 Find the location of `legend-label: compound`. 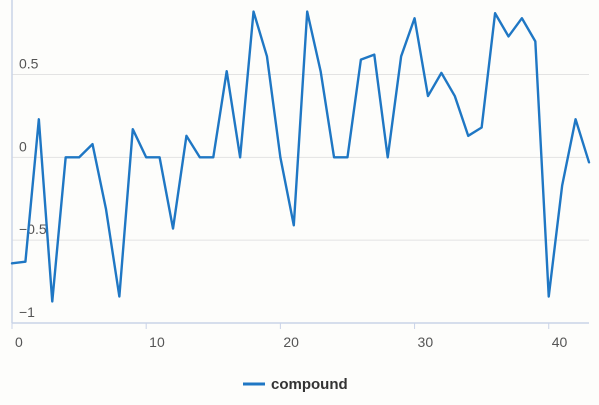

legend-label: compound is located at coordinates (309, 384).